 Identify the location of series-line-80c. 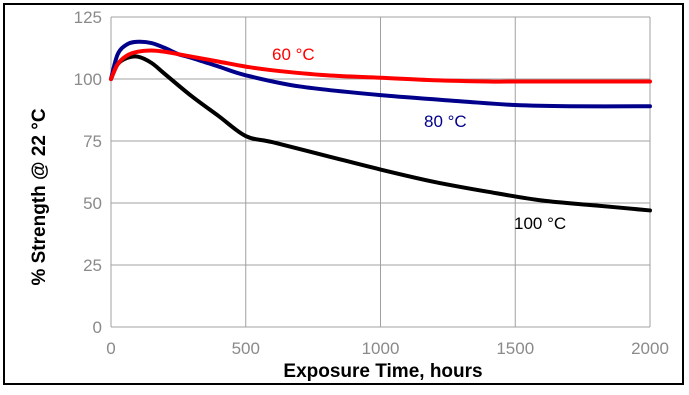
(380, 74).